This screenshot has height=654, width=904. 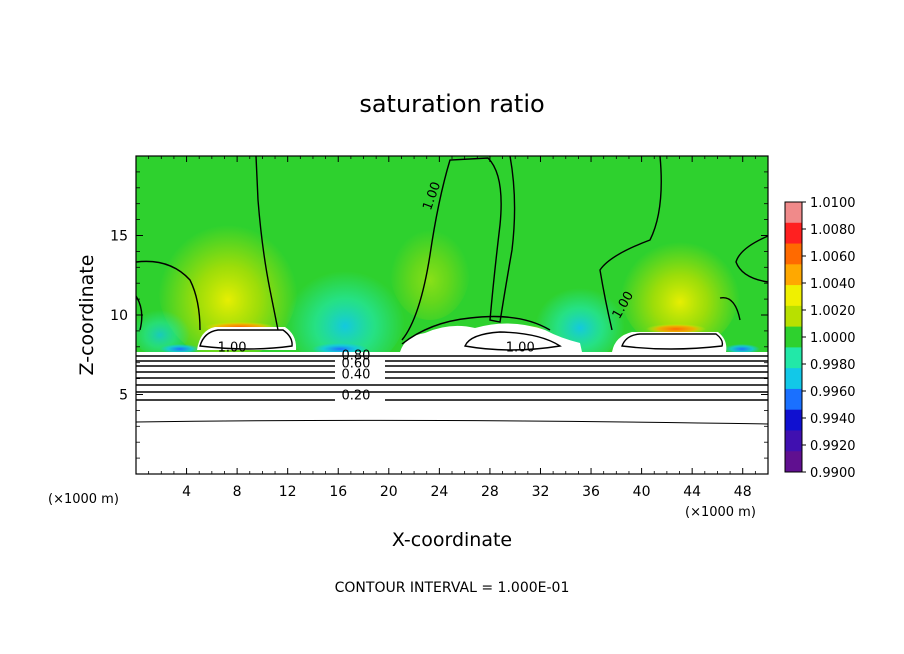 I want to click on plume-right, so click(x=680, y=290).